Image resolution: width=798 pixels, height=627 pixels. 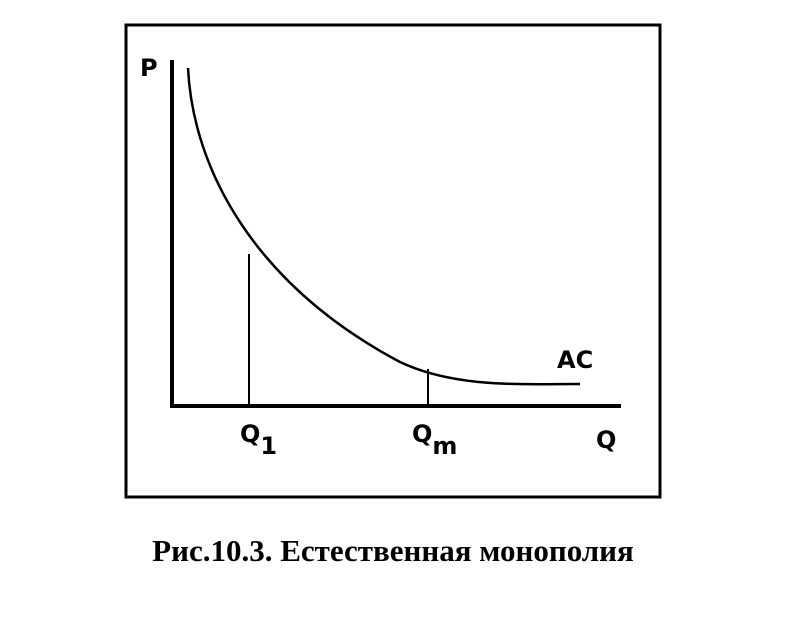 What do you see at coordinates (149, 68) in the screenshot?
I see `y-label: P` at bounding box center [149, 68].